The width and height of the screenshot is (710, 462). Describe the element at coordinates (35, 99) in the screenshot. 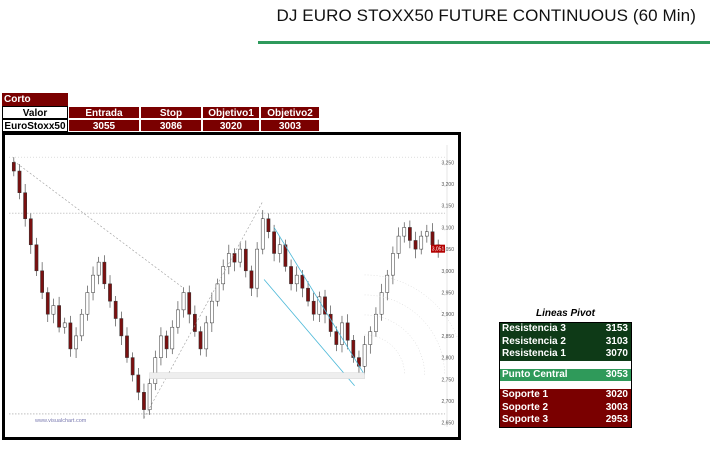

I see `position-label: Corto` at that location.